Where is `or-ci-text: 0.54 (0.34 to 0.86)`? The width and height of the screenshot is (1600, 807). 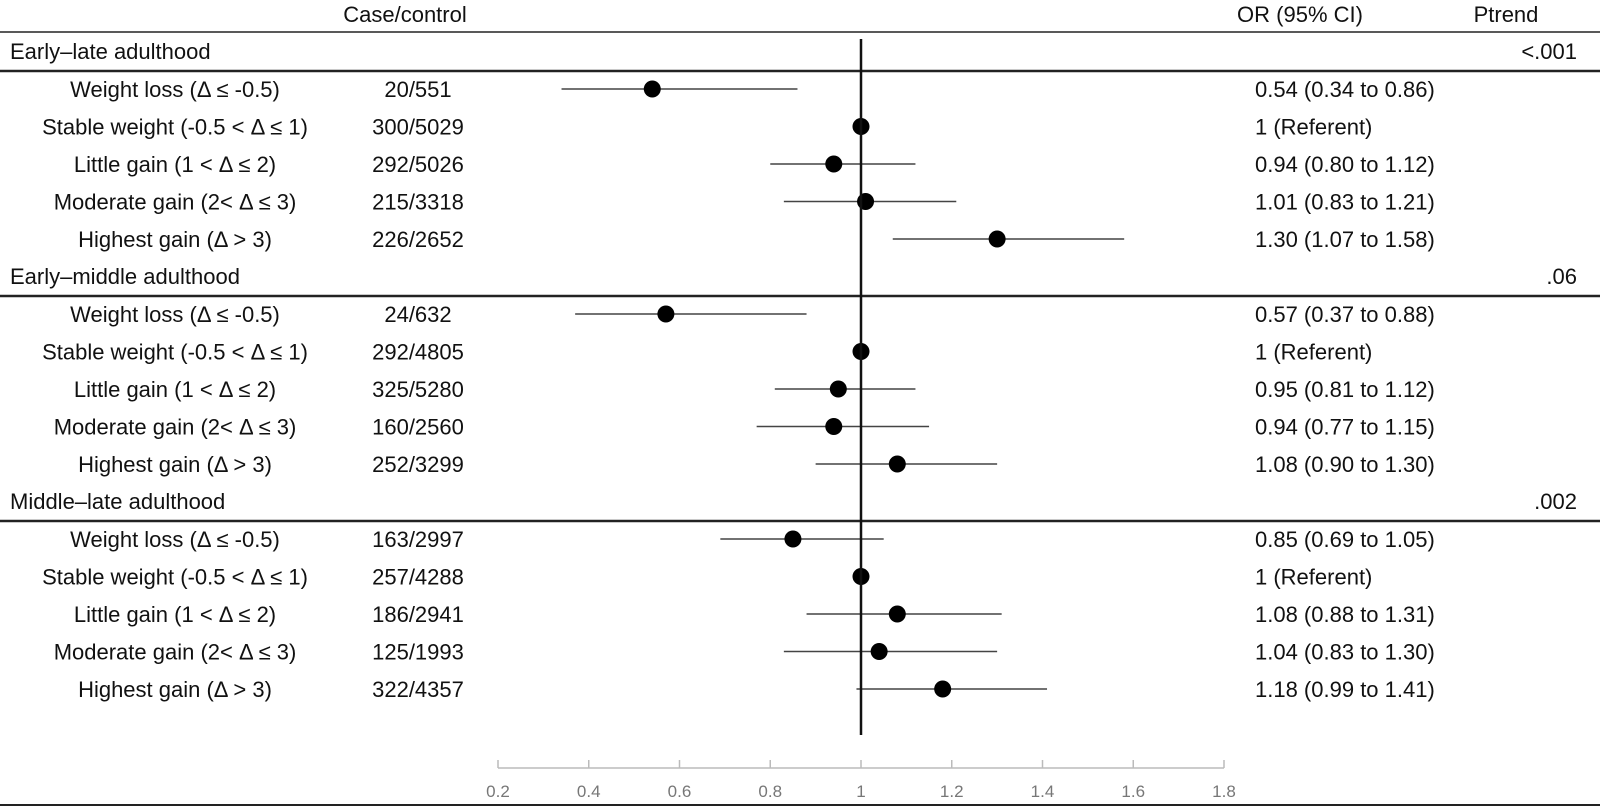
or-ci-text: 0.54 (0.34 to 0.86) is located at coordinates (1345, 89).